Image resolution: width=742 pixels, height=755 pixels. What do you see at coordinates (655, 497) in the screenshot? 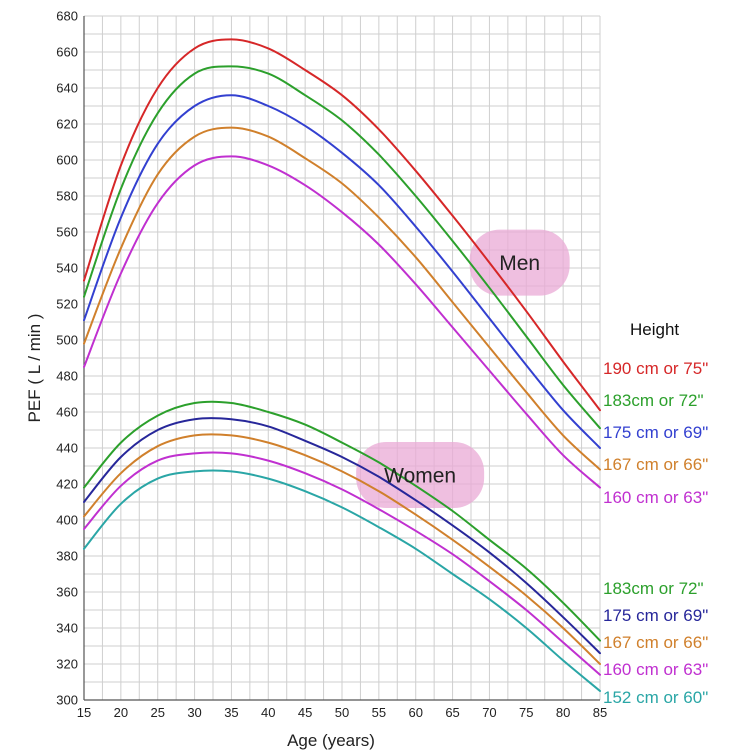
I see `legend-entry-men: 160 cm or 63"` at bounding box center [655, 497].